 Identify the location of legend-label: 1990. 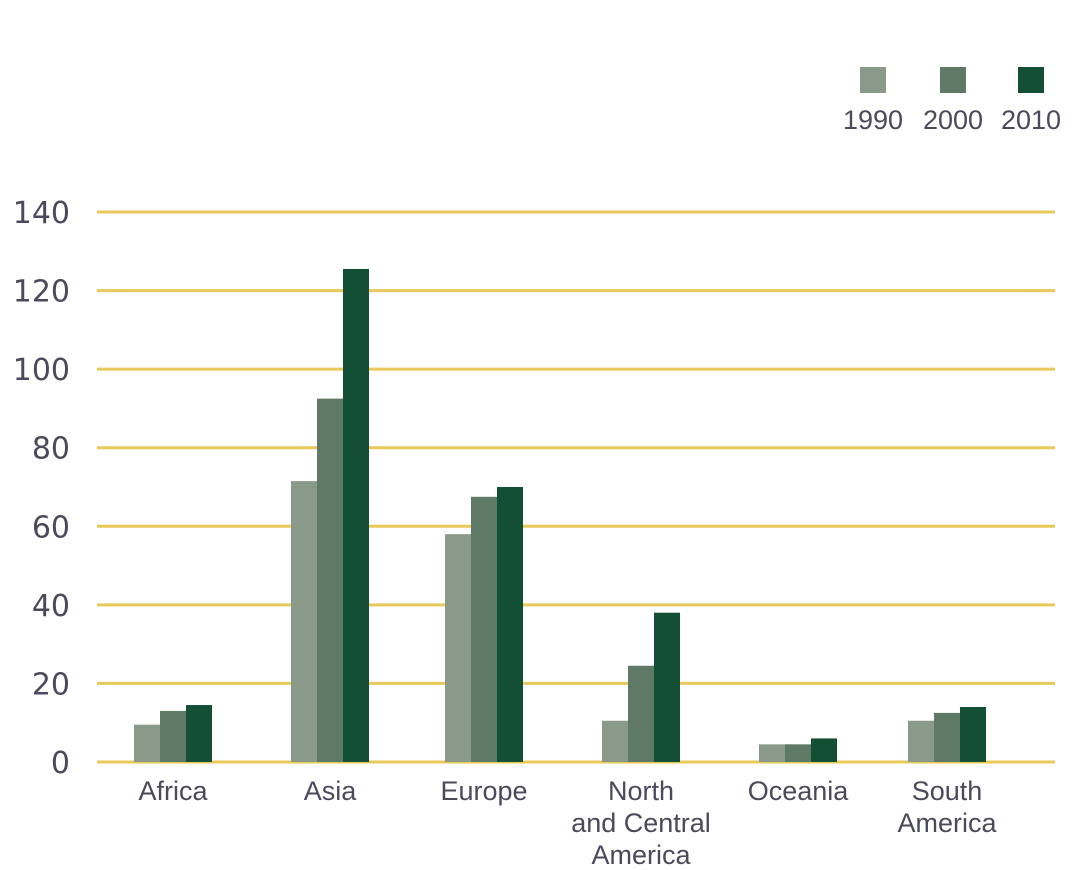
(873, 120).